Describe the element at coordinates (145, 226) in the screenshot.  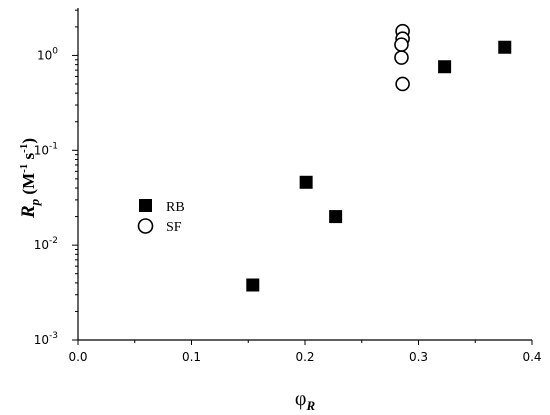
I see `legend-marker-sf` at that location.